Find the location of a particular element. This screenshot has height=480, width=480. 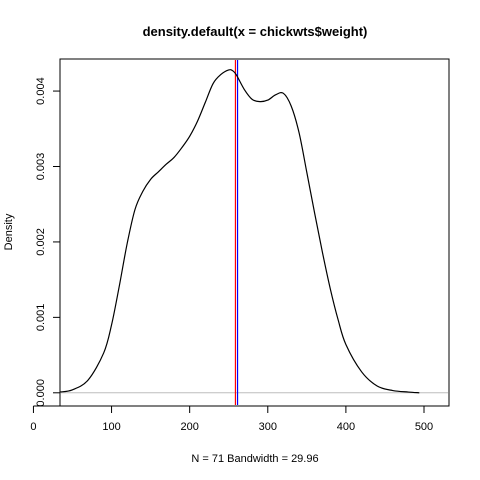

x-tick-label: 0 is located at coordinates (33, 427).